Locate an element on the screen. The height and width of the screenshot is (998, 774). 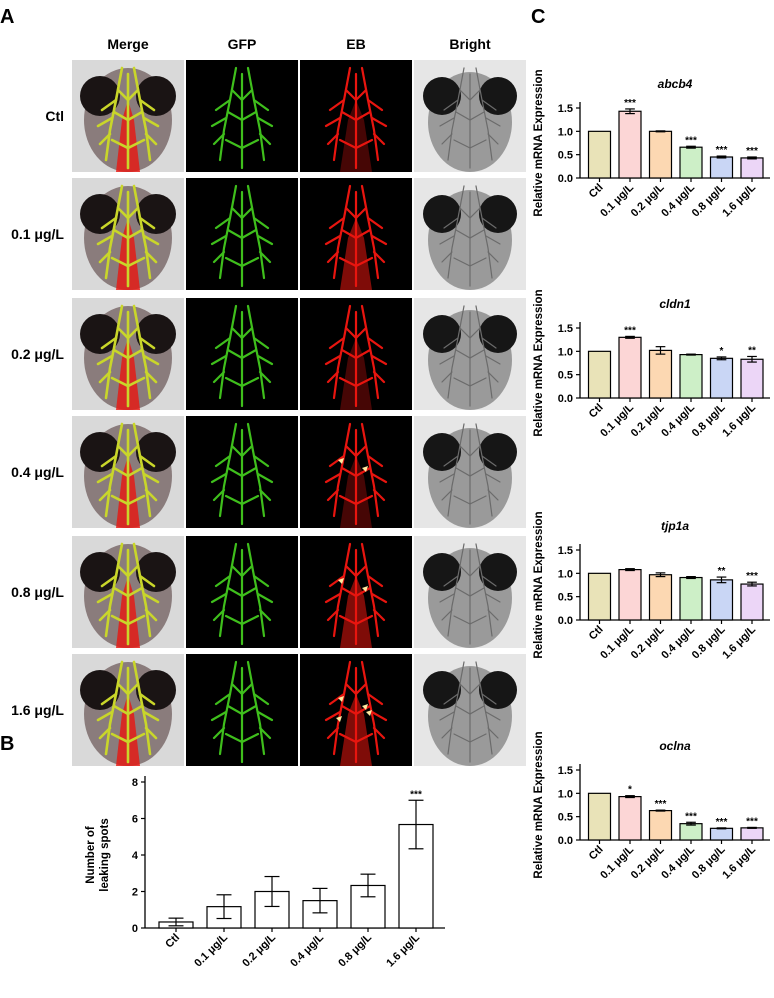
panel-label-c: C is located at coordinates (538, 17).